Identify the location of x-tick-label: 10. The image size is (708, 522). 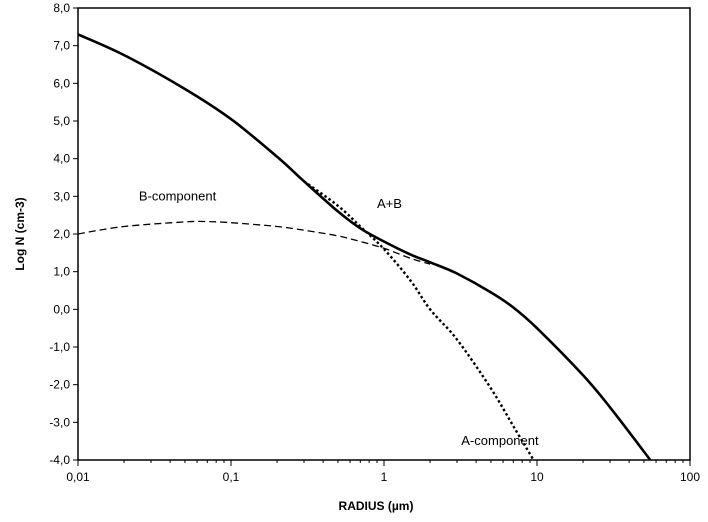
(537, 477).